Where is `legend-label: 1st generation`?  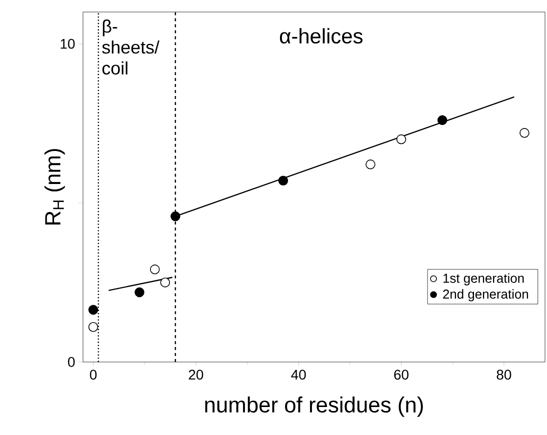
legend-label: 1st generation is located at coordinates (483, 279).